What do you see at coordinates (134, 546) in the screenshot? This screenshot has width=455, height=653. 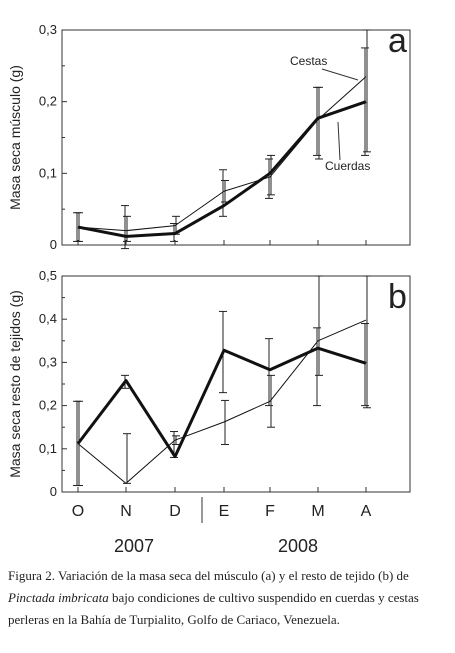 I see `year-label-2007: 2007` at bounding box center [134, 546].